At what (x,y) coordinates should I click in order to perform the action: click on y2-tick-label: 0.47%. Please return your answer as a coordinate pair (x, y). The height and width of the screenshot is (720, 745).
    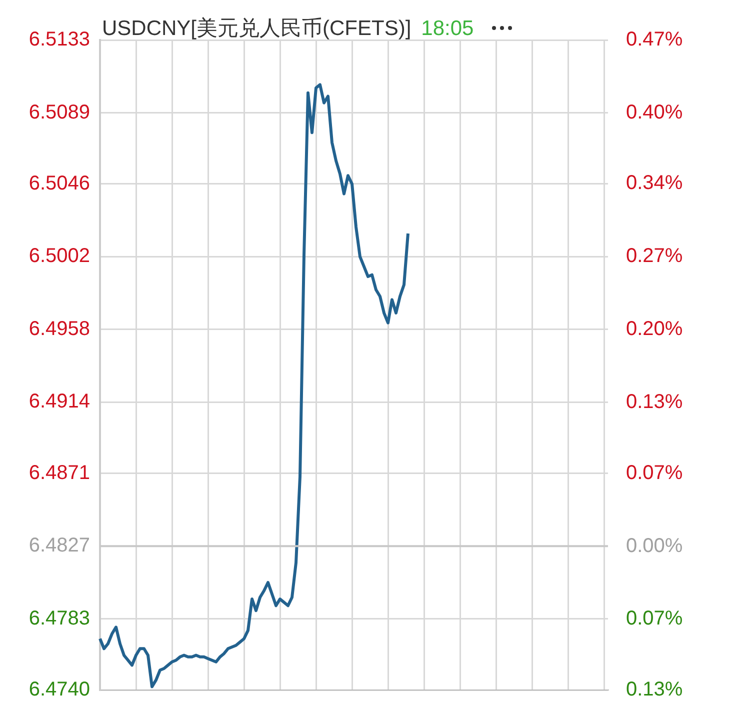
    Looking at the image, I should click on (654, 39).